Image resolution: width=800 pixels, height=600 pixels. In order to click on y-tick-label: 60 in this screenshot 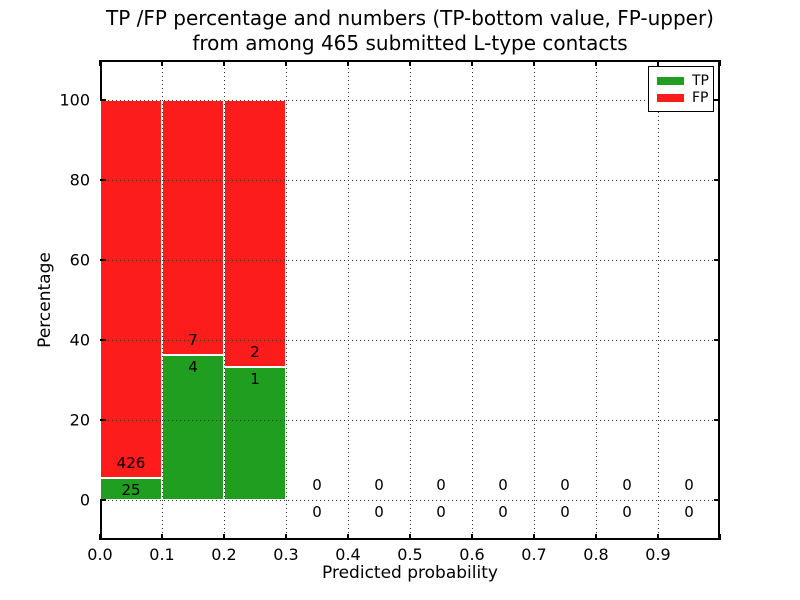, I will do `click(79, 260)`.